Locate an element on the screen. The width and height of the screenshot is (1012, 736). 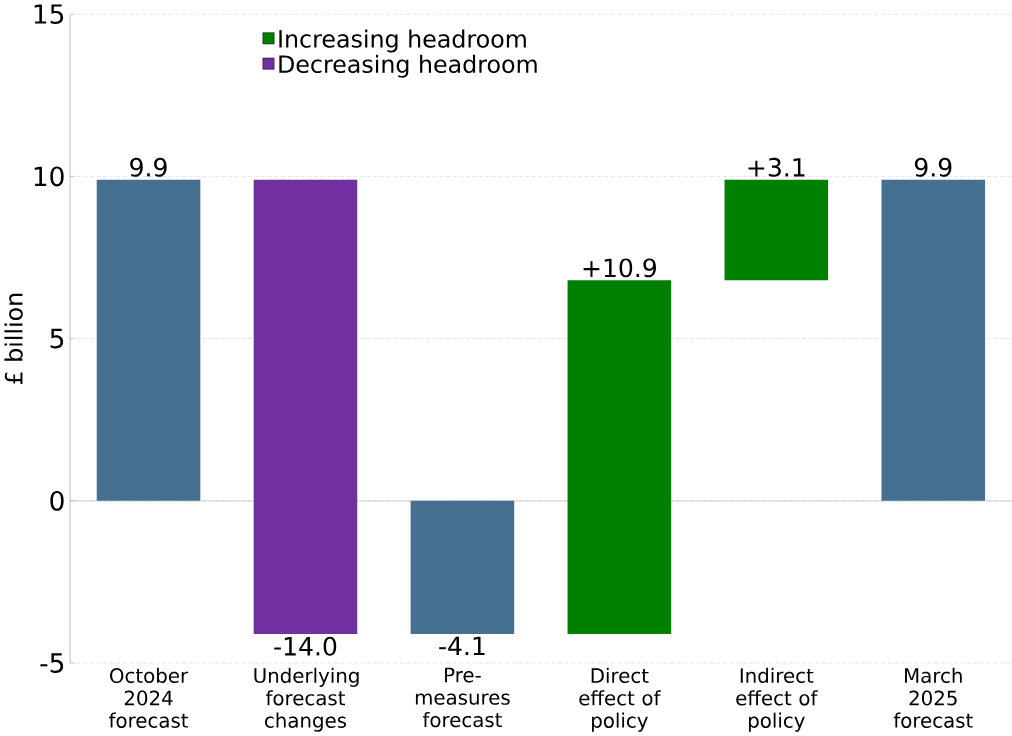
x-tick-label: Underlying forecast changes is located at coordinates (306, 699).